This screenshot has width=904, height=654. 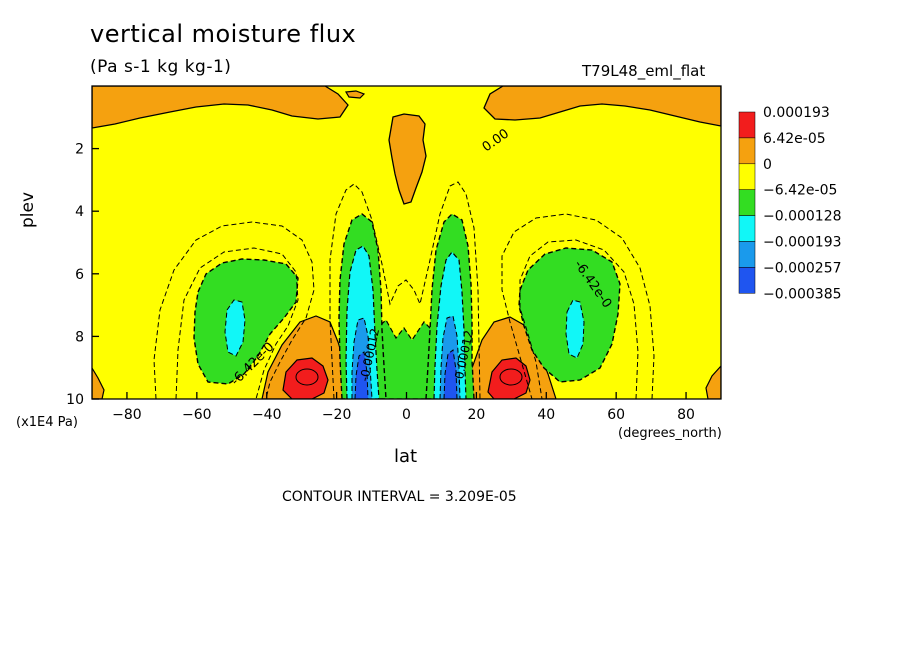 I want to click on y-axis-label: plev, so click(x=28, y=209).